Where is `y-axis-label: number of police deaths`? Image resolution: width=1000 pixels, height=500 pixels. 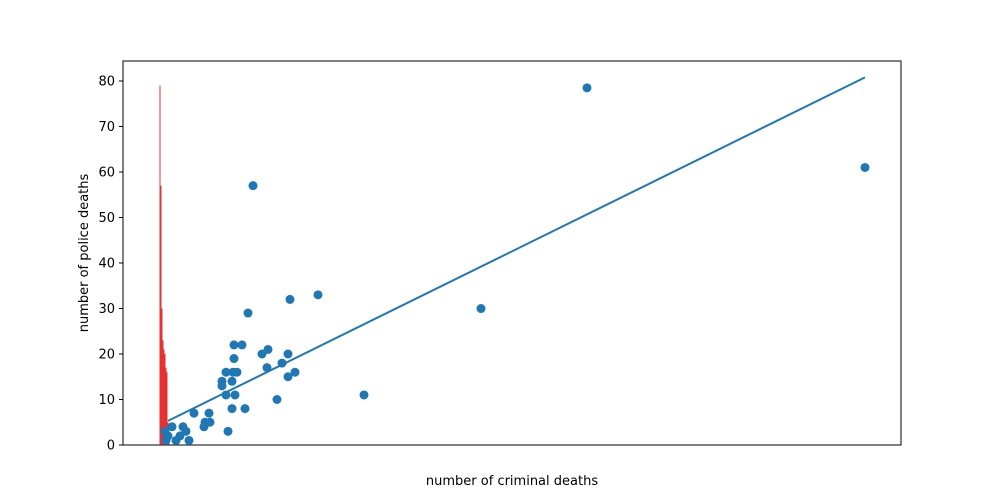 y-axis-label: number of police deaths is located at coordinates (84, 252).